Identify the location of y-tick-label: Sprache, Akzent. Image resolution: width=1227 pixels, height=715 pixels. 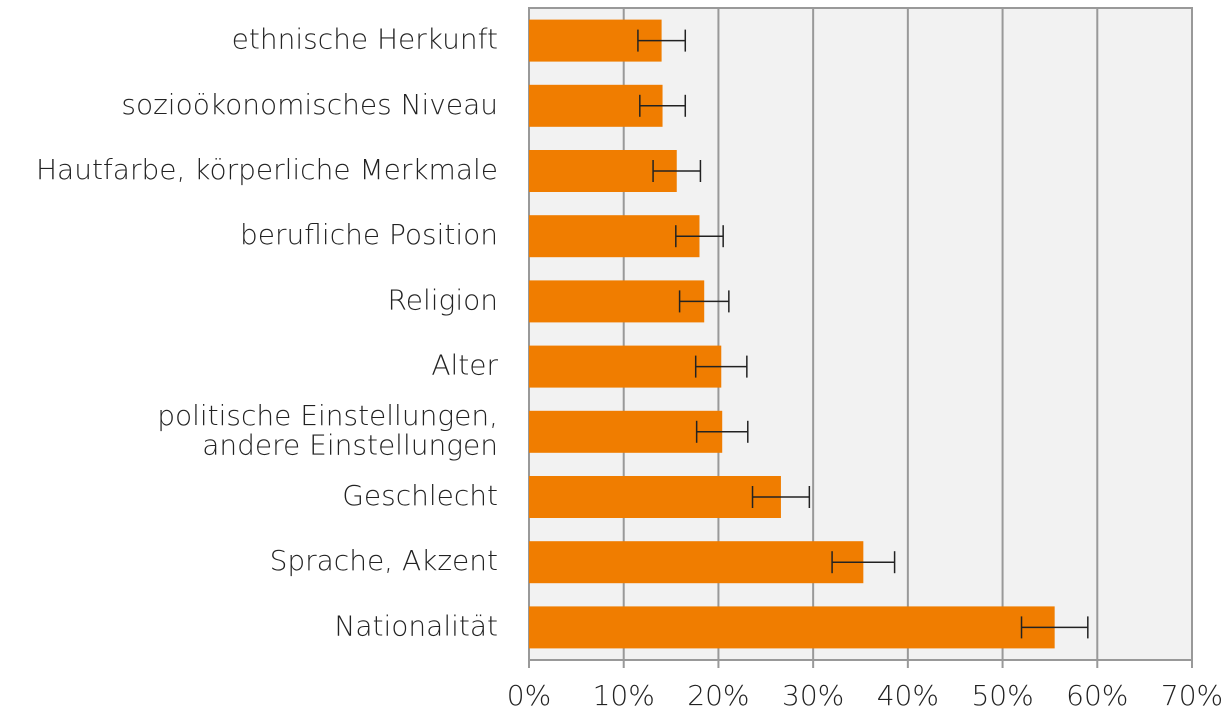
(384, 560).